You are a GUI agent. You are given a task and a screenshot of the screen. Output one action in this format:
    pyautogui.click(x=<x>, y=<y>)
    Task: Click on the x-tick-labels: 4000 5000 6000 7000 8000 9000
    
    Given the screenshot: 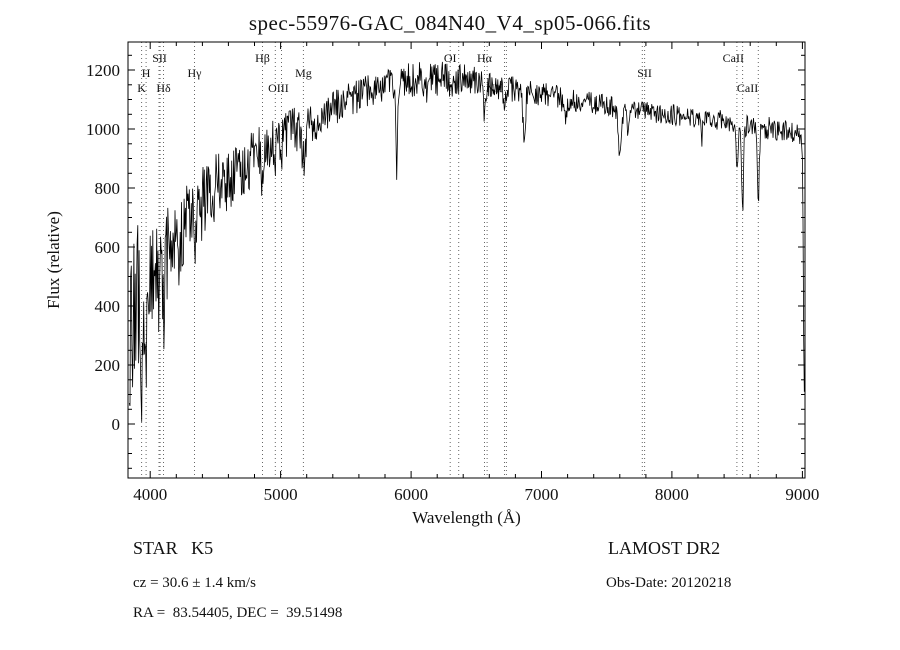 What is the action you would take?
    pyautogui.click(x=476, y=494)
    